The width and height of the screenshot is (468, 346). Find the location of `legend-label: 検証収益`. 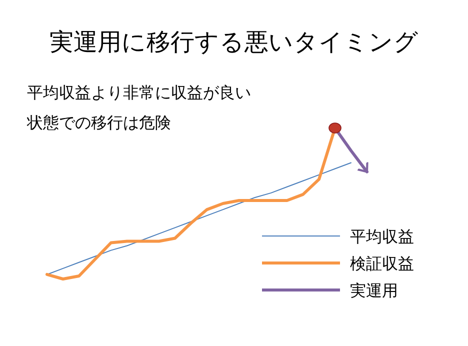

legend-label: 検証収益 is located at coordinates (382, 263).